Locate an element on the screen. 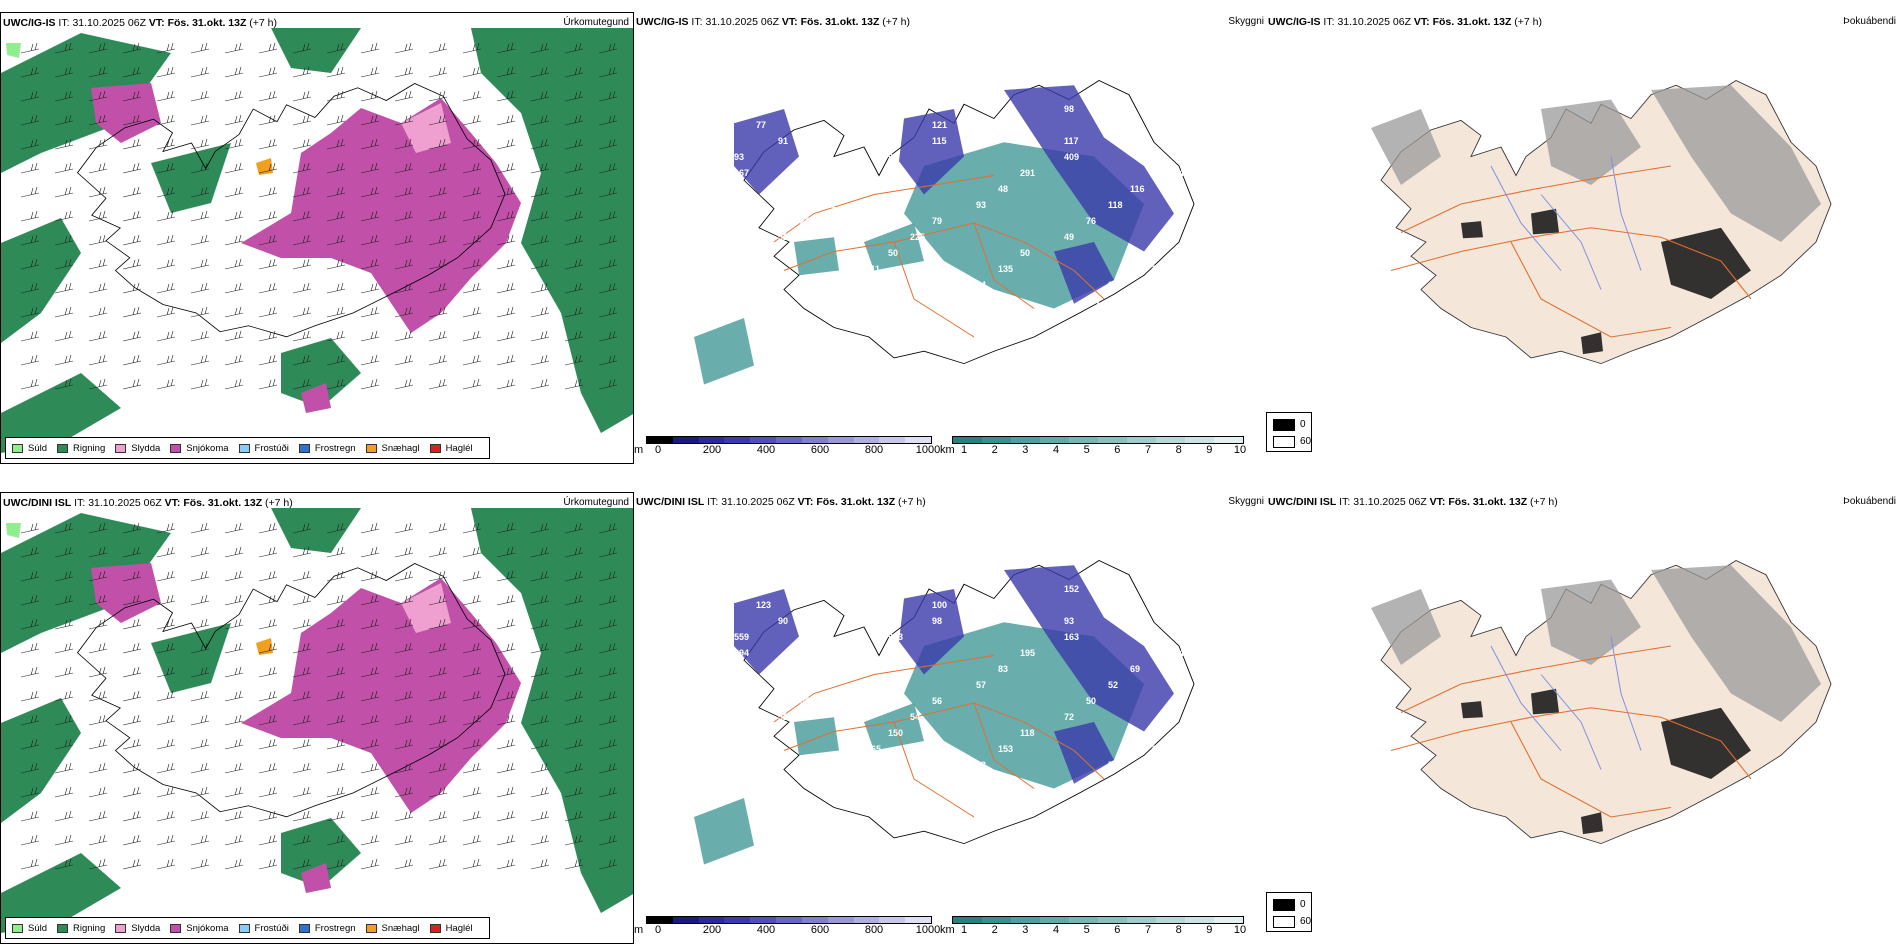 The height and width of the screenshot is (950, 1900). fog-legend-bottom: 0 60 is located at coordinates (1289, 912).